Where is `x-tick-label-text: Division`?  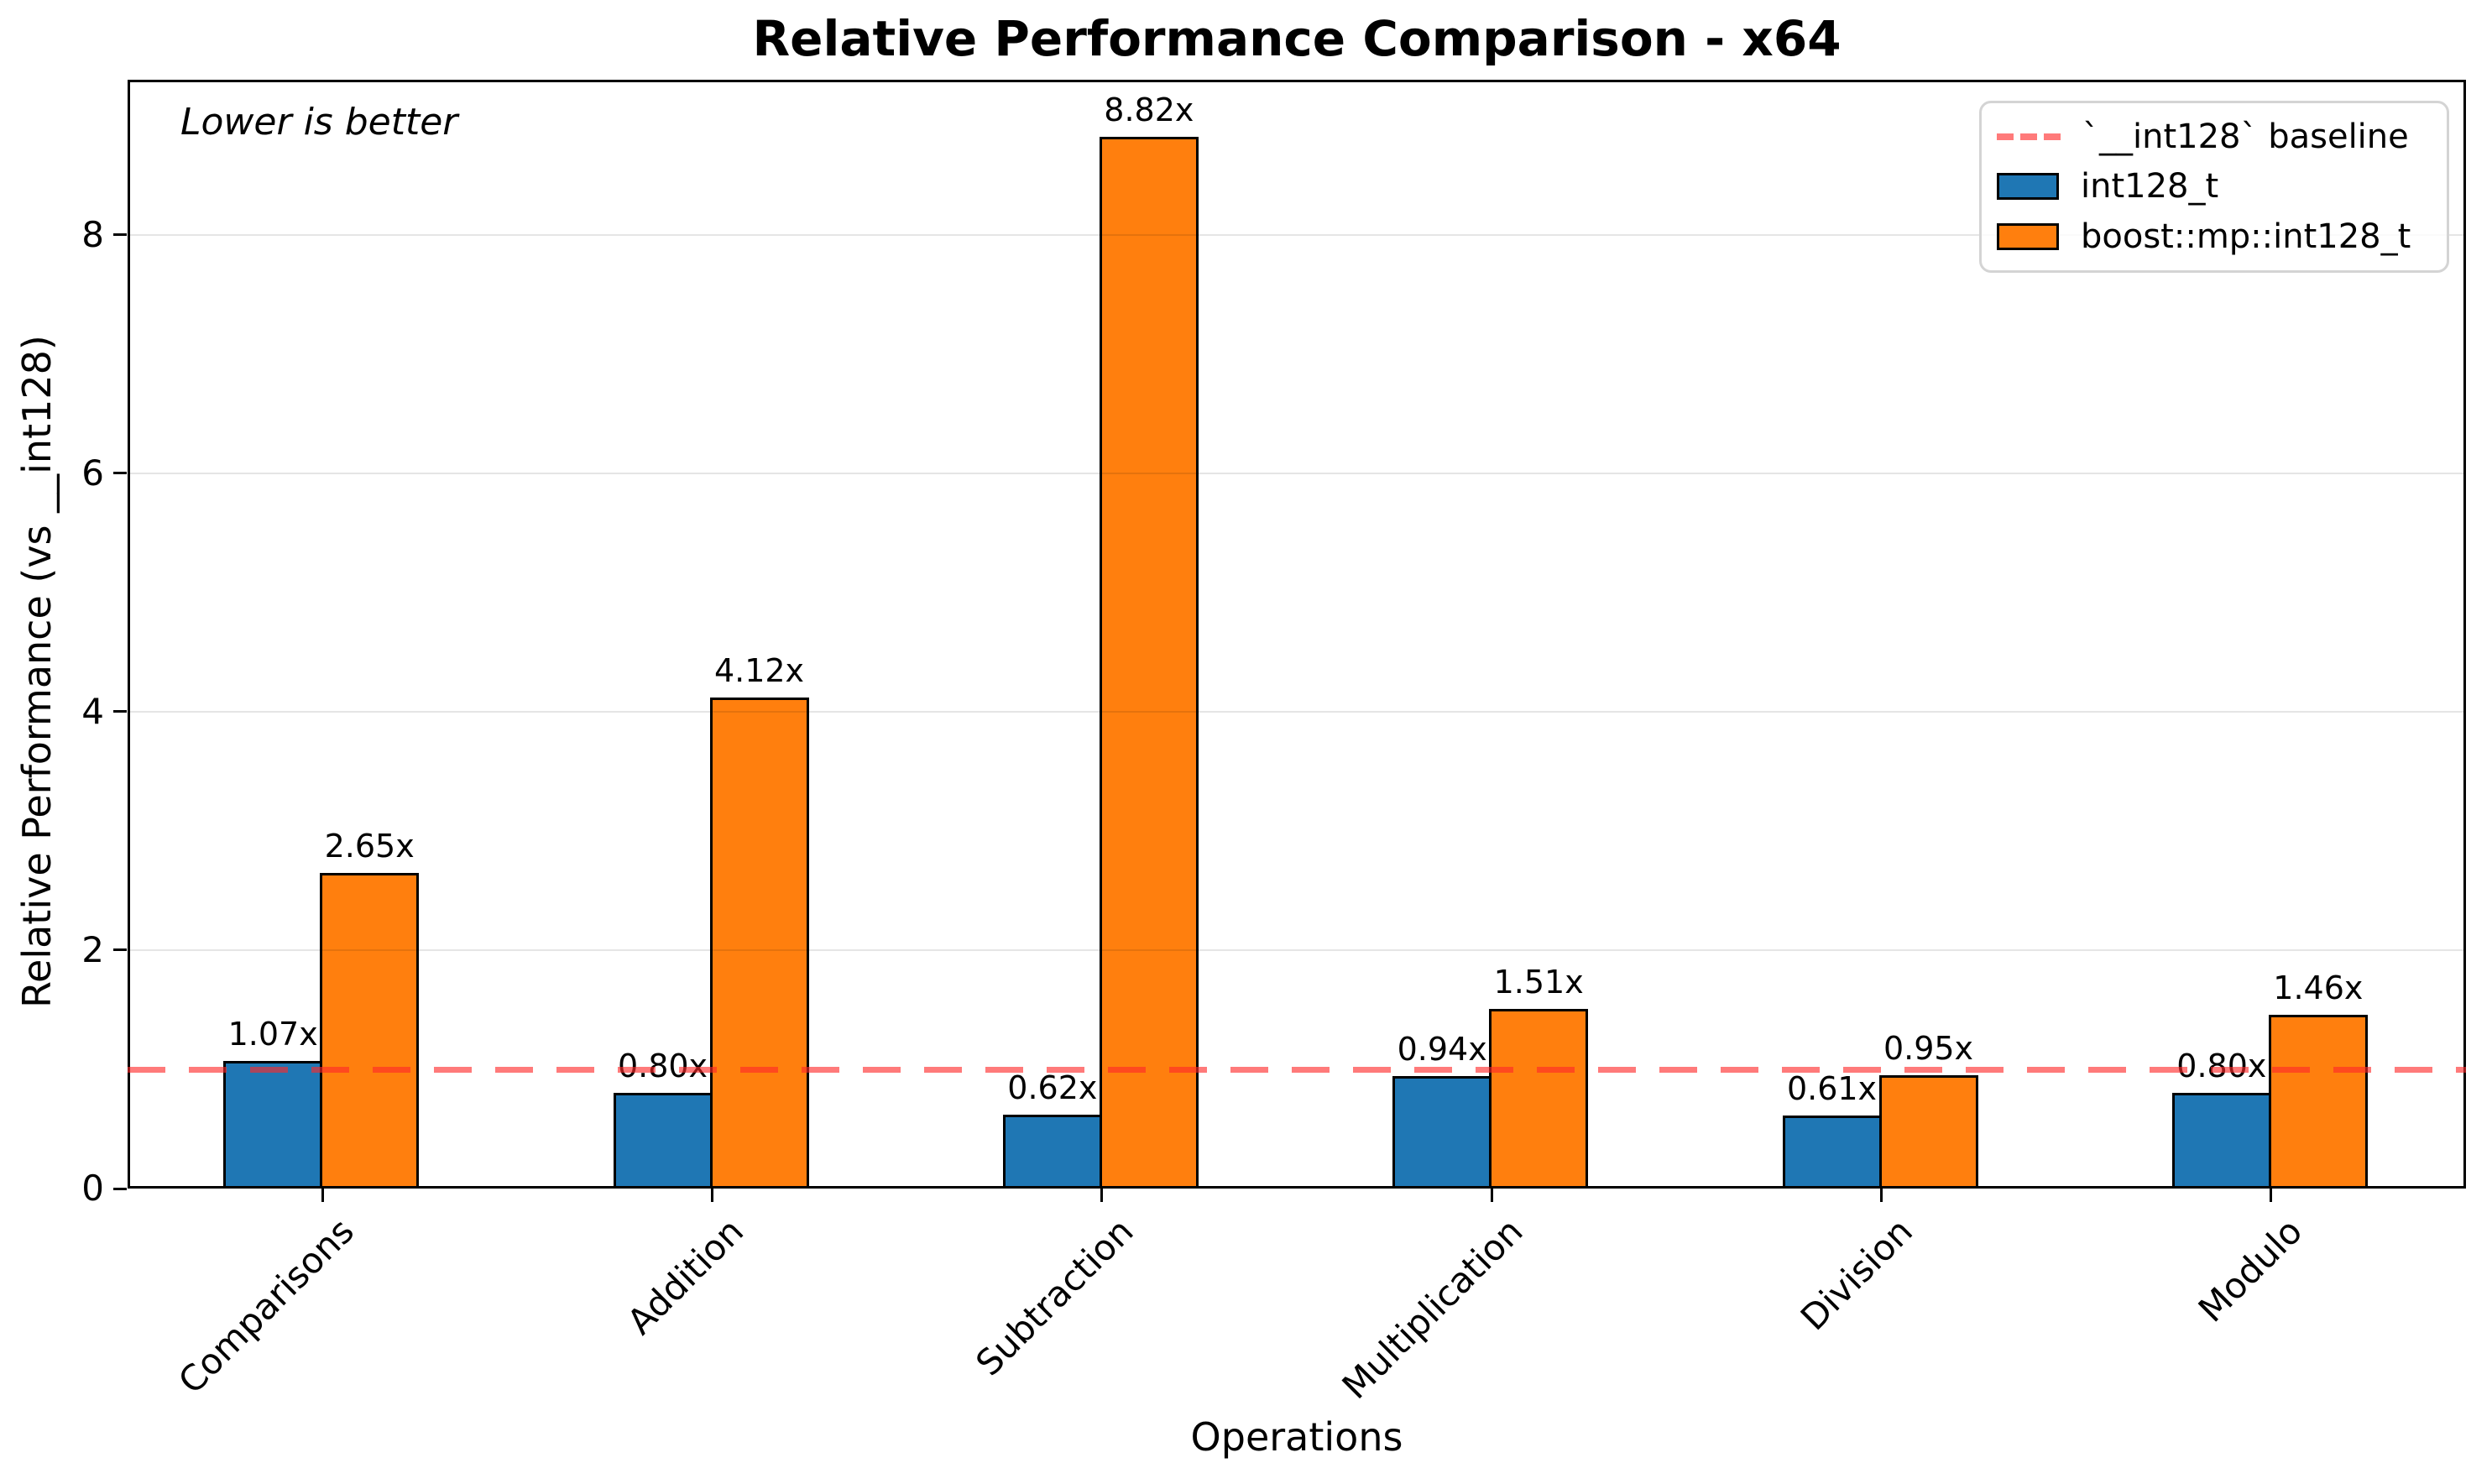 x-tick-label-text: Division is located at coordinates (1856, 1274).